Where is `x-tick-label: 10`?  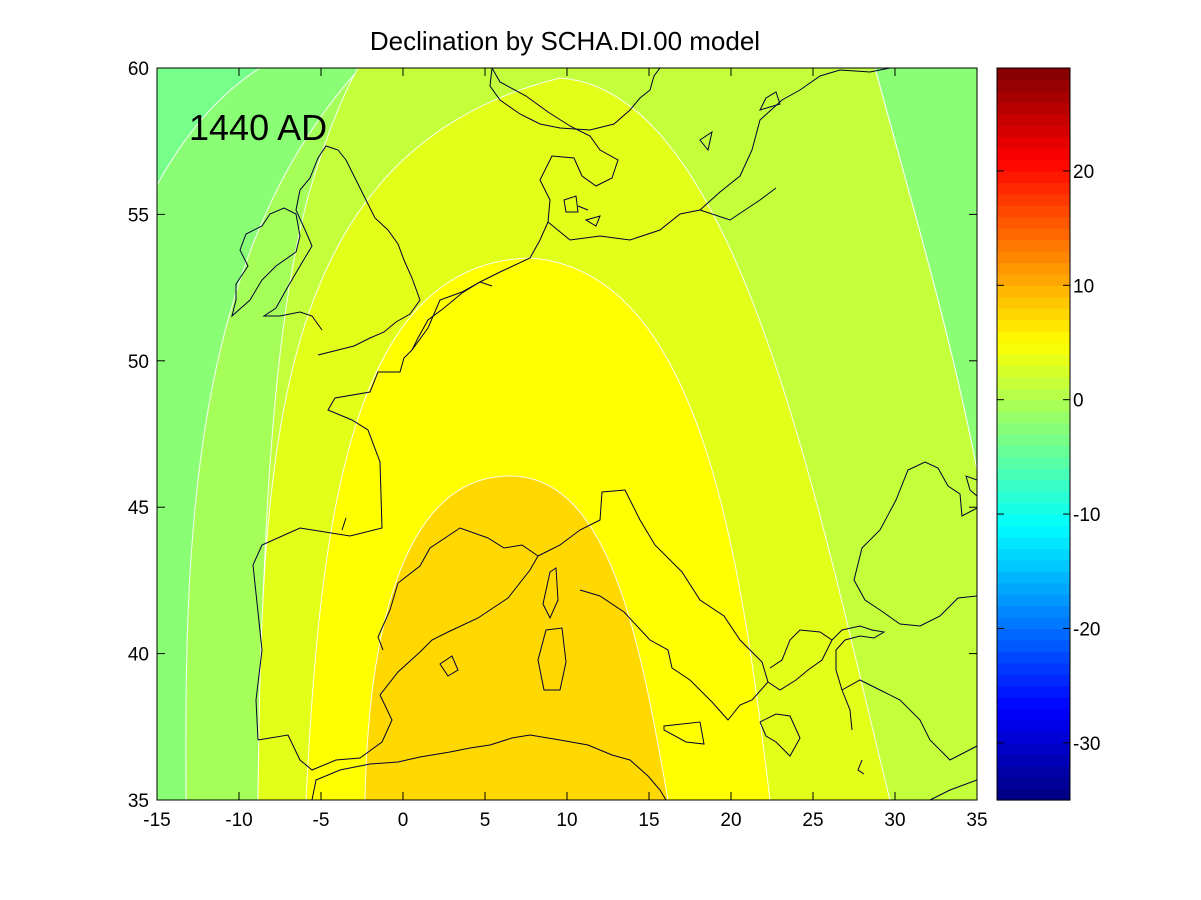 x-tick-label: 10 is located at coordinates (566, 820).